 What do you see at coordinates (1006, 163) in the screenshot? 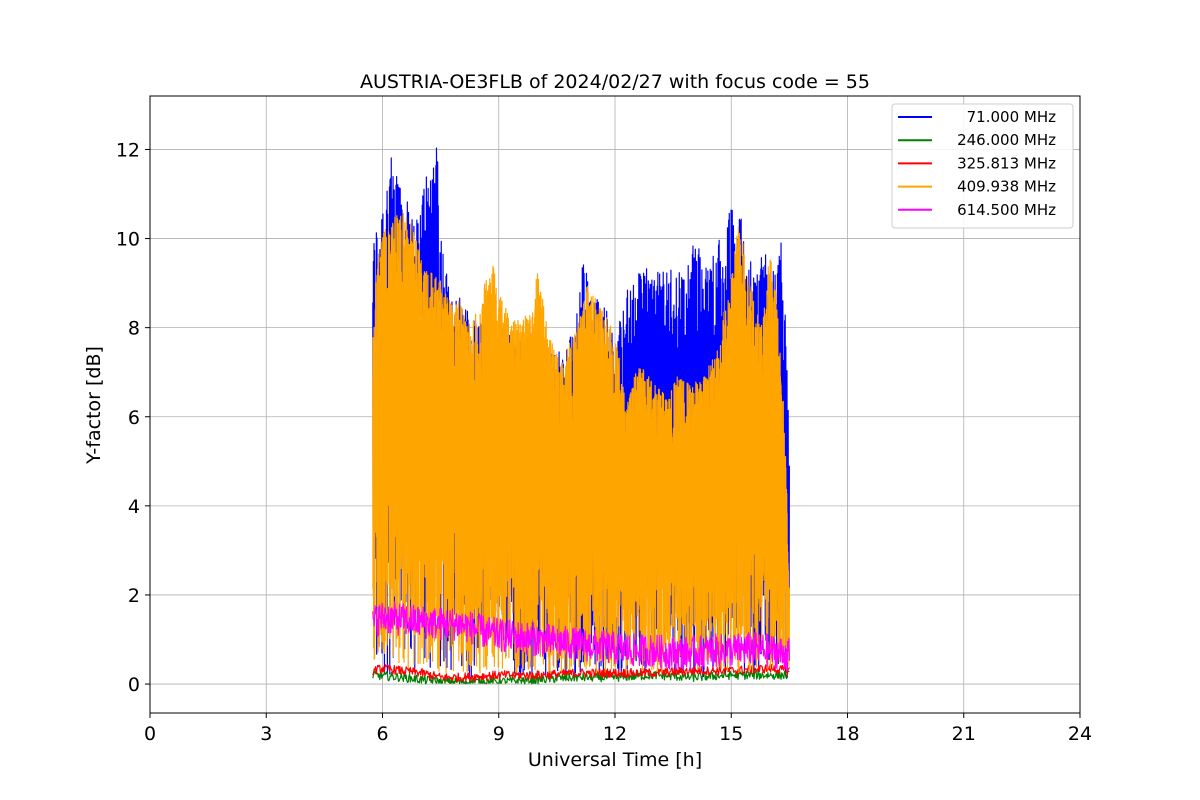
I see `legend-label-2: 325.813 MHz` at bounding box center [1006, 163].